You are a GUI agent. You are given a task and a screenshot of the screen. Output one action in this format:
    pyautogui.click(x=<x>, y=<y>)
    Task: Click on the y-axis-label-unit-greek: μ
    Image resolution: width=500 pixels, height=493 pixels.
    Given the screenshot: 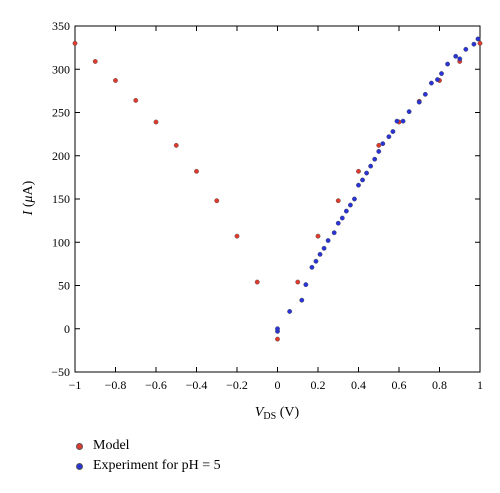 What is the action you would take?
    pyautogui.click(x=28, y=199)
    